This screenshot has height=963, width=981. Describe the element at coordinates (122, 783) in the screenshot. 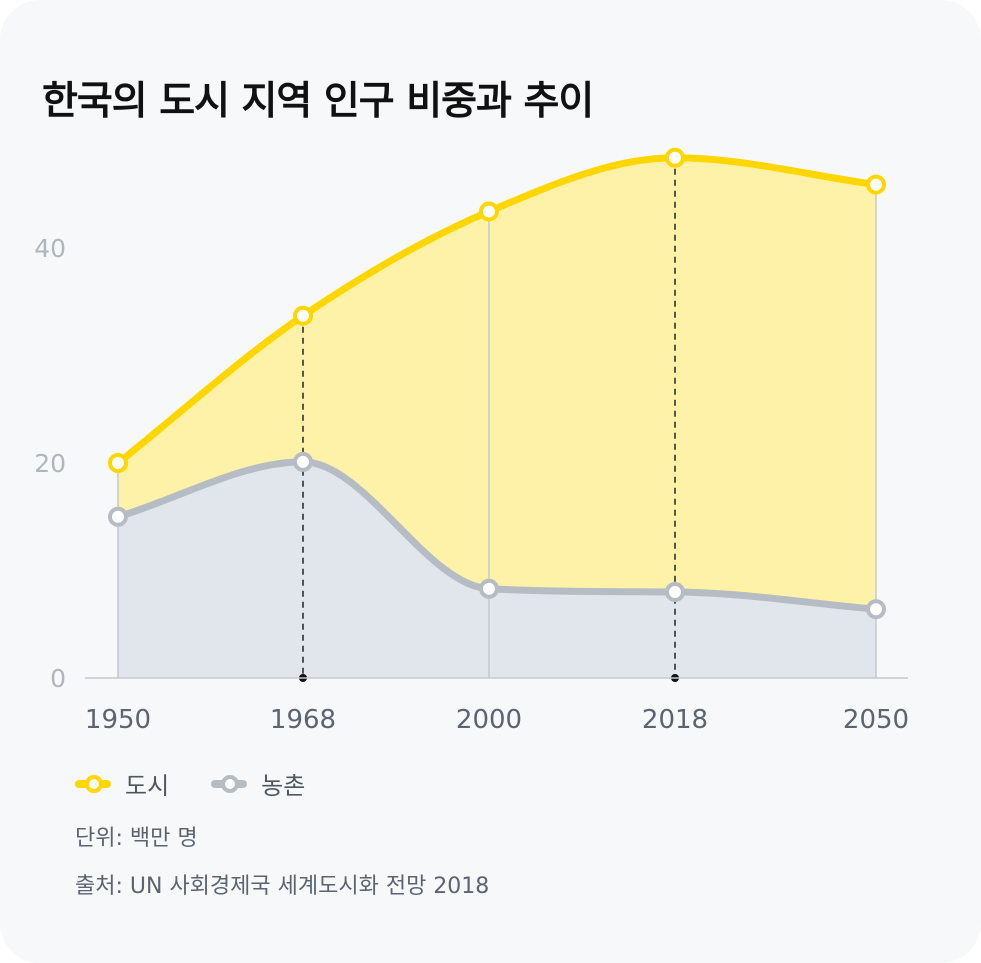

I see `legend-item-urban: 도시` at that location.